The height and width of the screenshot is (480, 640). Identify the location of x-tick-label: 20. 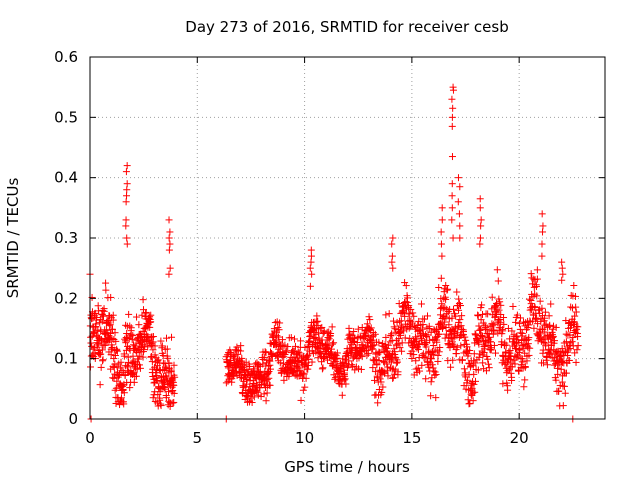
(519, 438).